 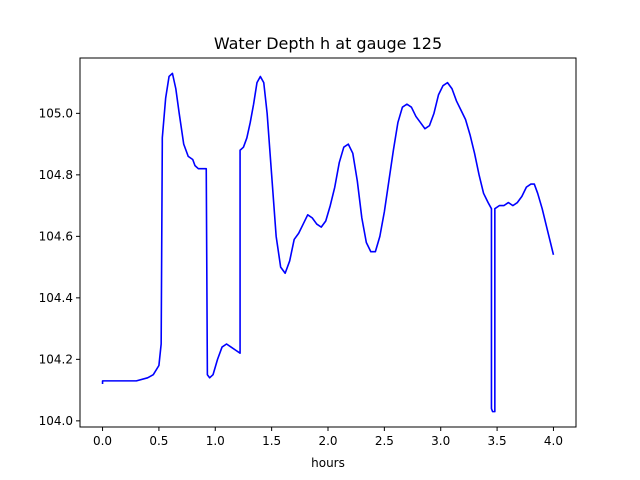 I want to click on y-tick-label: 104.6, so click(x=56, y=236).